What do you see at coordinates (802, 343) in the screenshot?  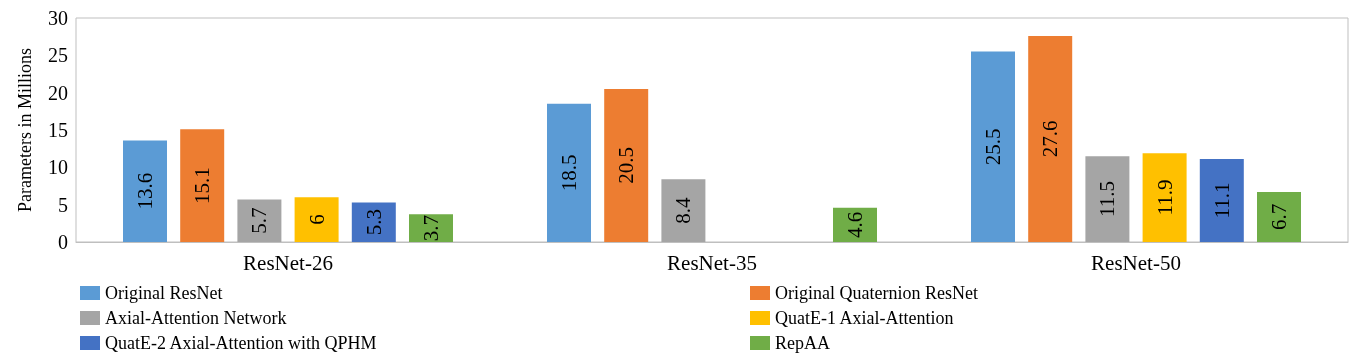 I see `legend-label: RepAA` at bounding box center [802, 343].